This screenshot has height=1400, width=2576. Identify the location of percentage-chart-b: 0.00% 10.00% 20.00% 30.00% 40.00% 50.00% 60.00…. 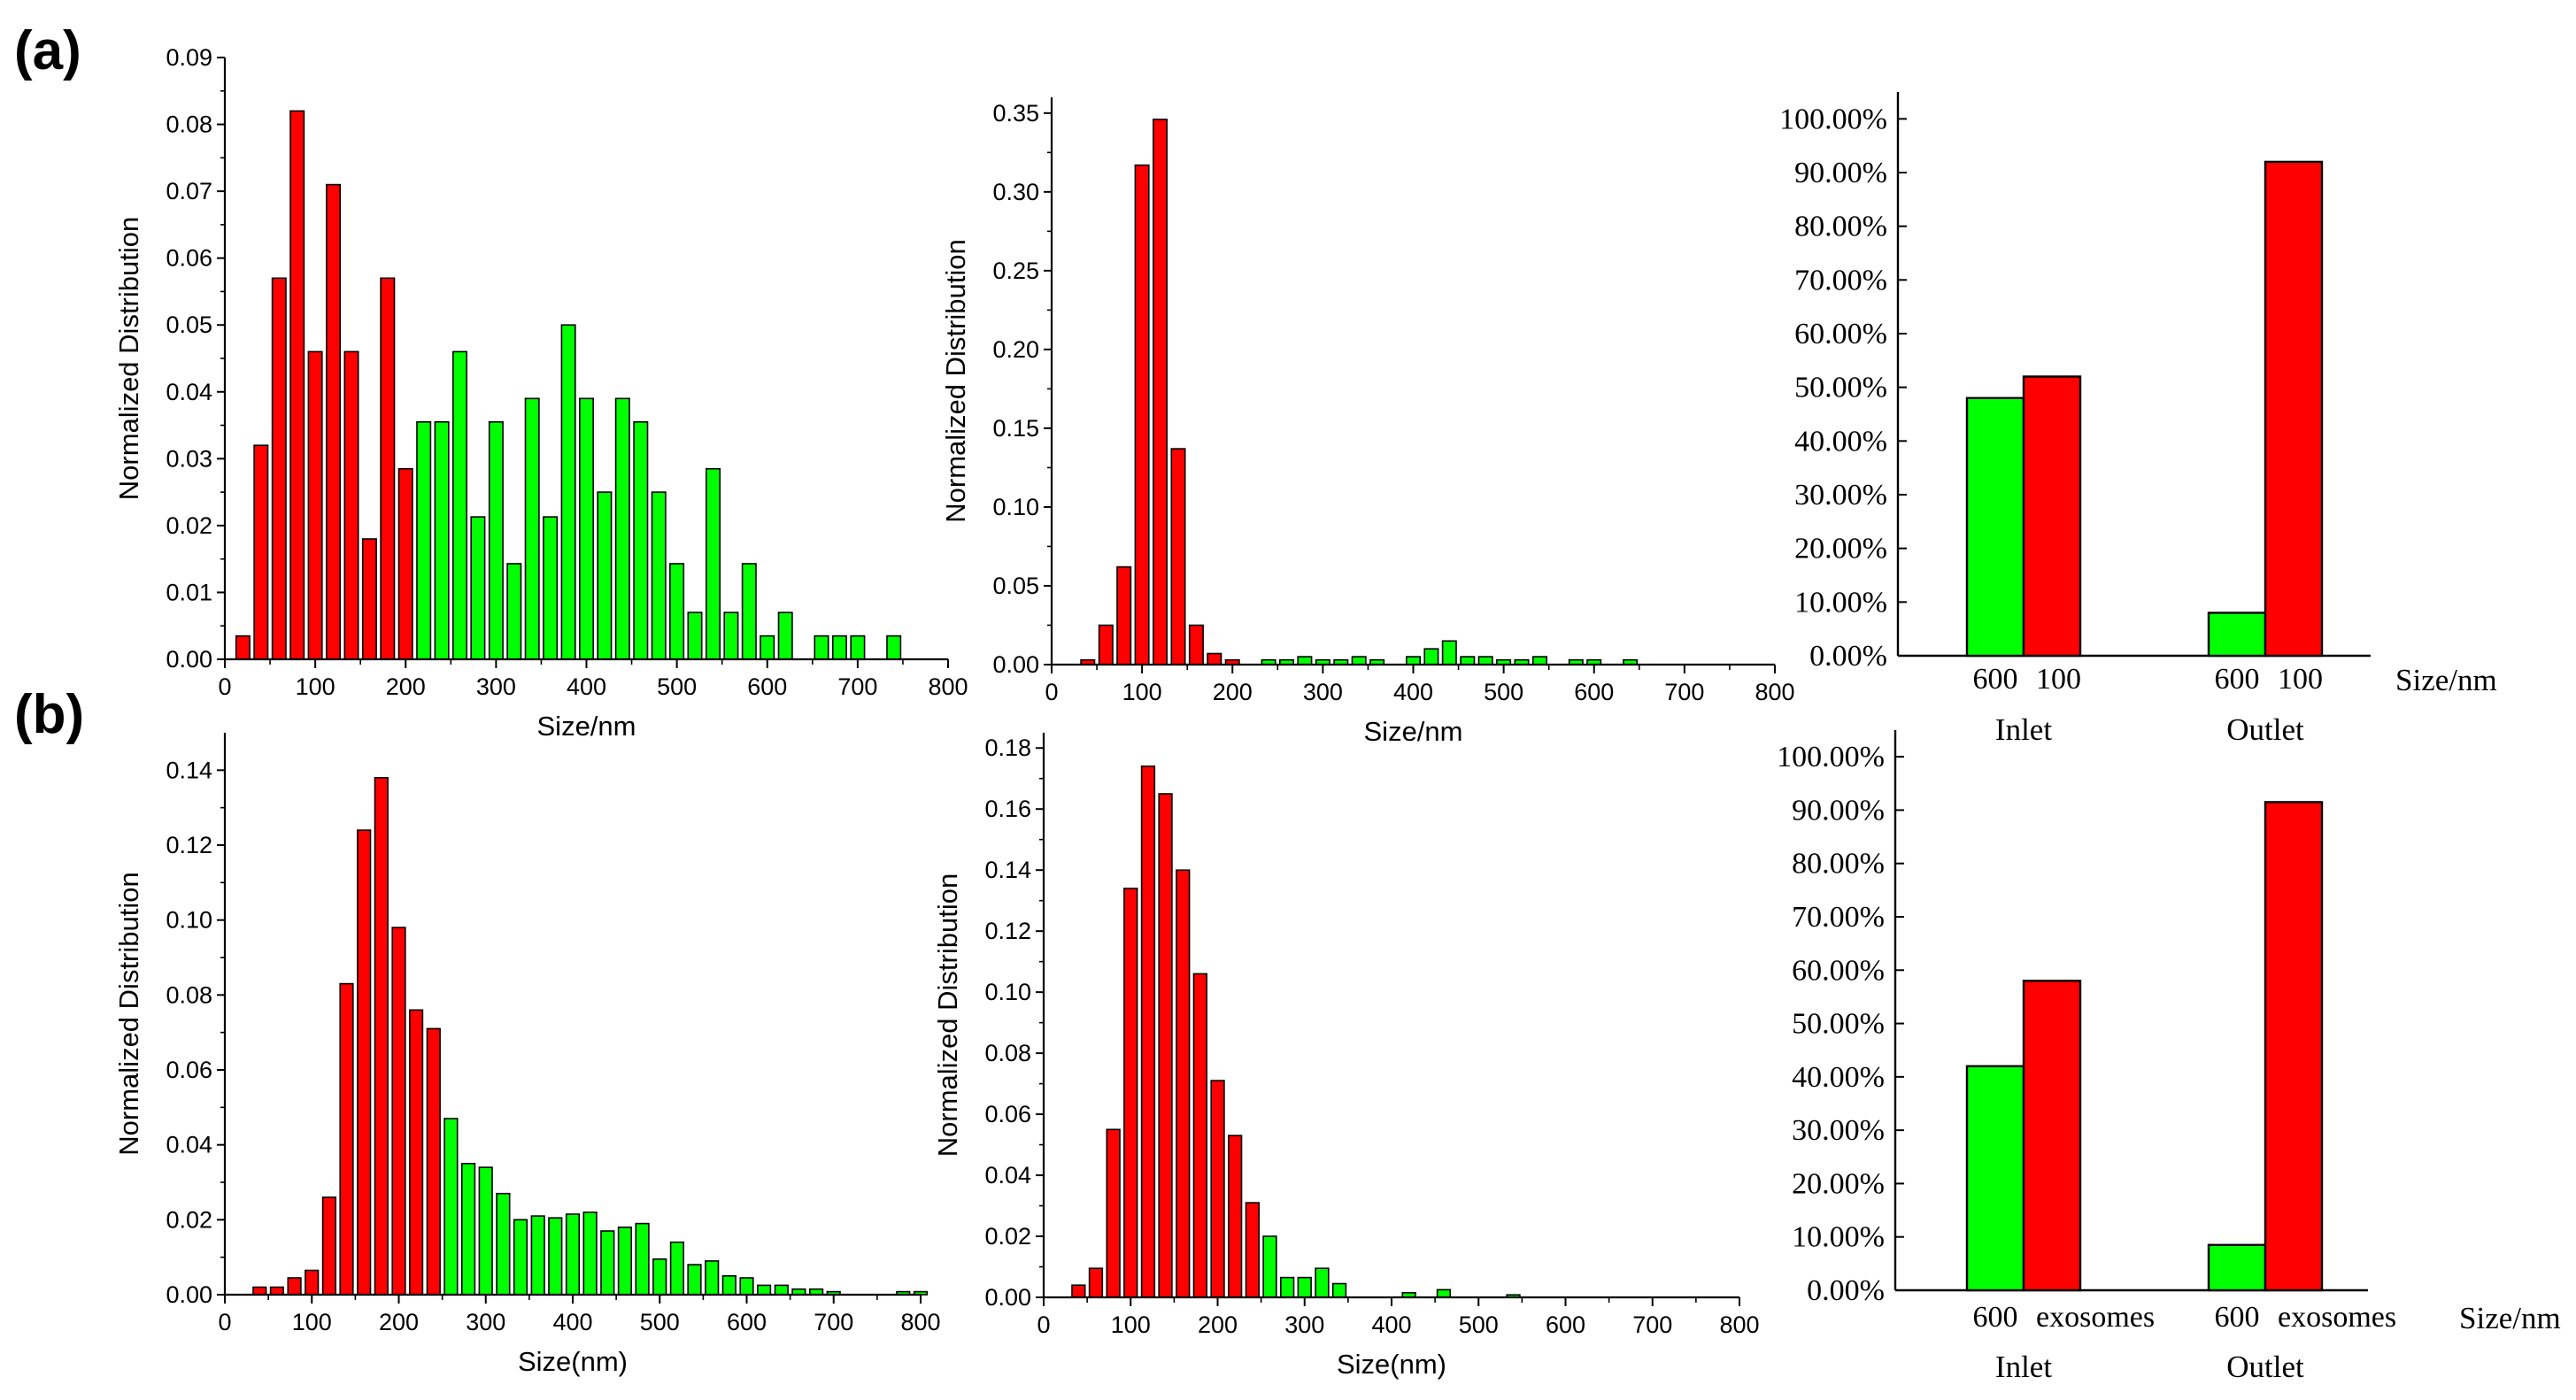
(2169, 1057).